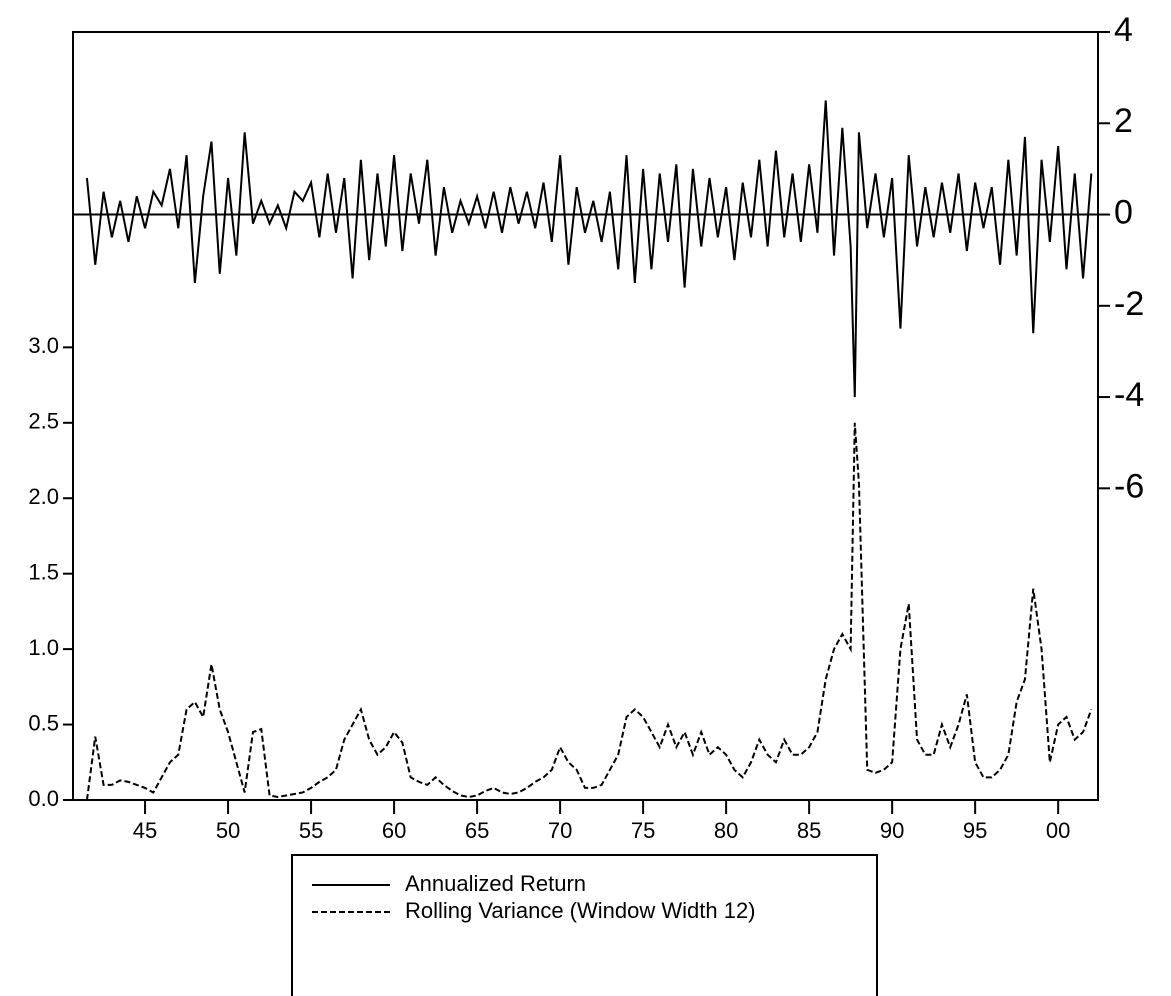 Image resolution: width=1171 pixels, height=996 pixels. What do you see at coordinates (1058, 830) in the screenshot?
I see `x-tick-label: 00` at bounding box center [1058, 830].